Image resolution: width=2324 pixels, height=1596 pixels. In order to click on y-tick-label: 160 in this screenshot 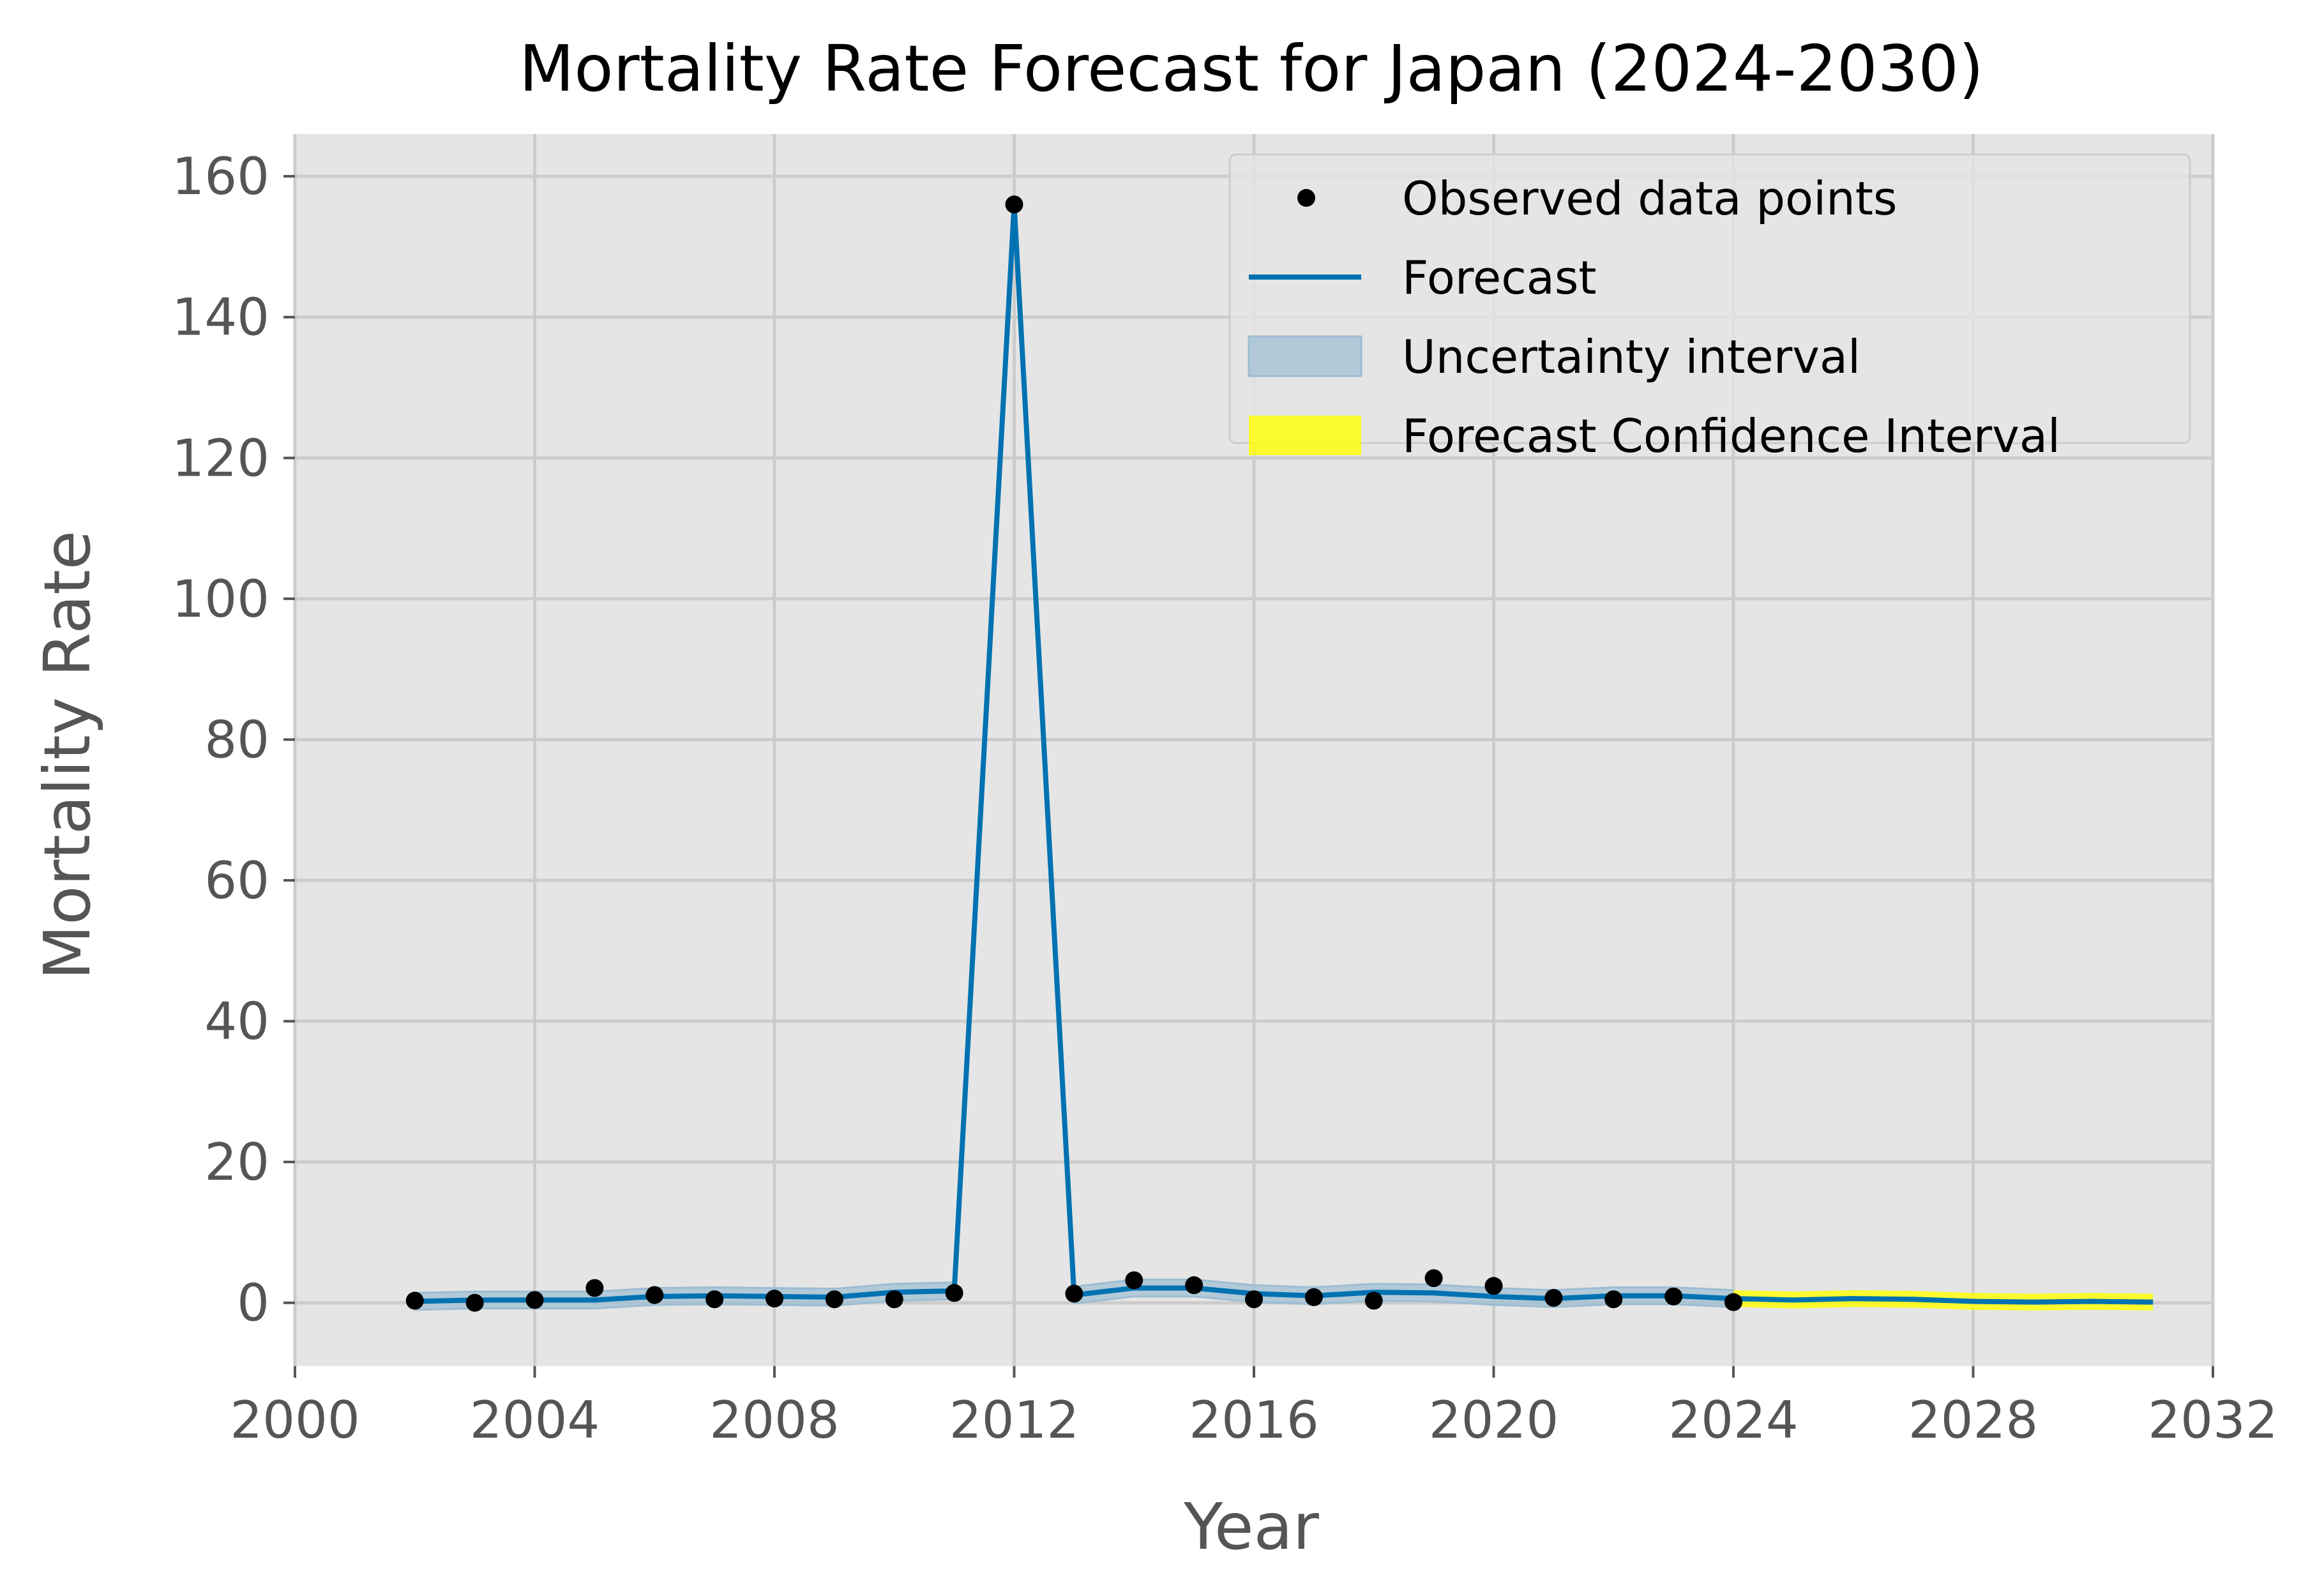, I will do `click(220, 176)`.